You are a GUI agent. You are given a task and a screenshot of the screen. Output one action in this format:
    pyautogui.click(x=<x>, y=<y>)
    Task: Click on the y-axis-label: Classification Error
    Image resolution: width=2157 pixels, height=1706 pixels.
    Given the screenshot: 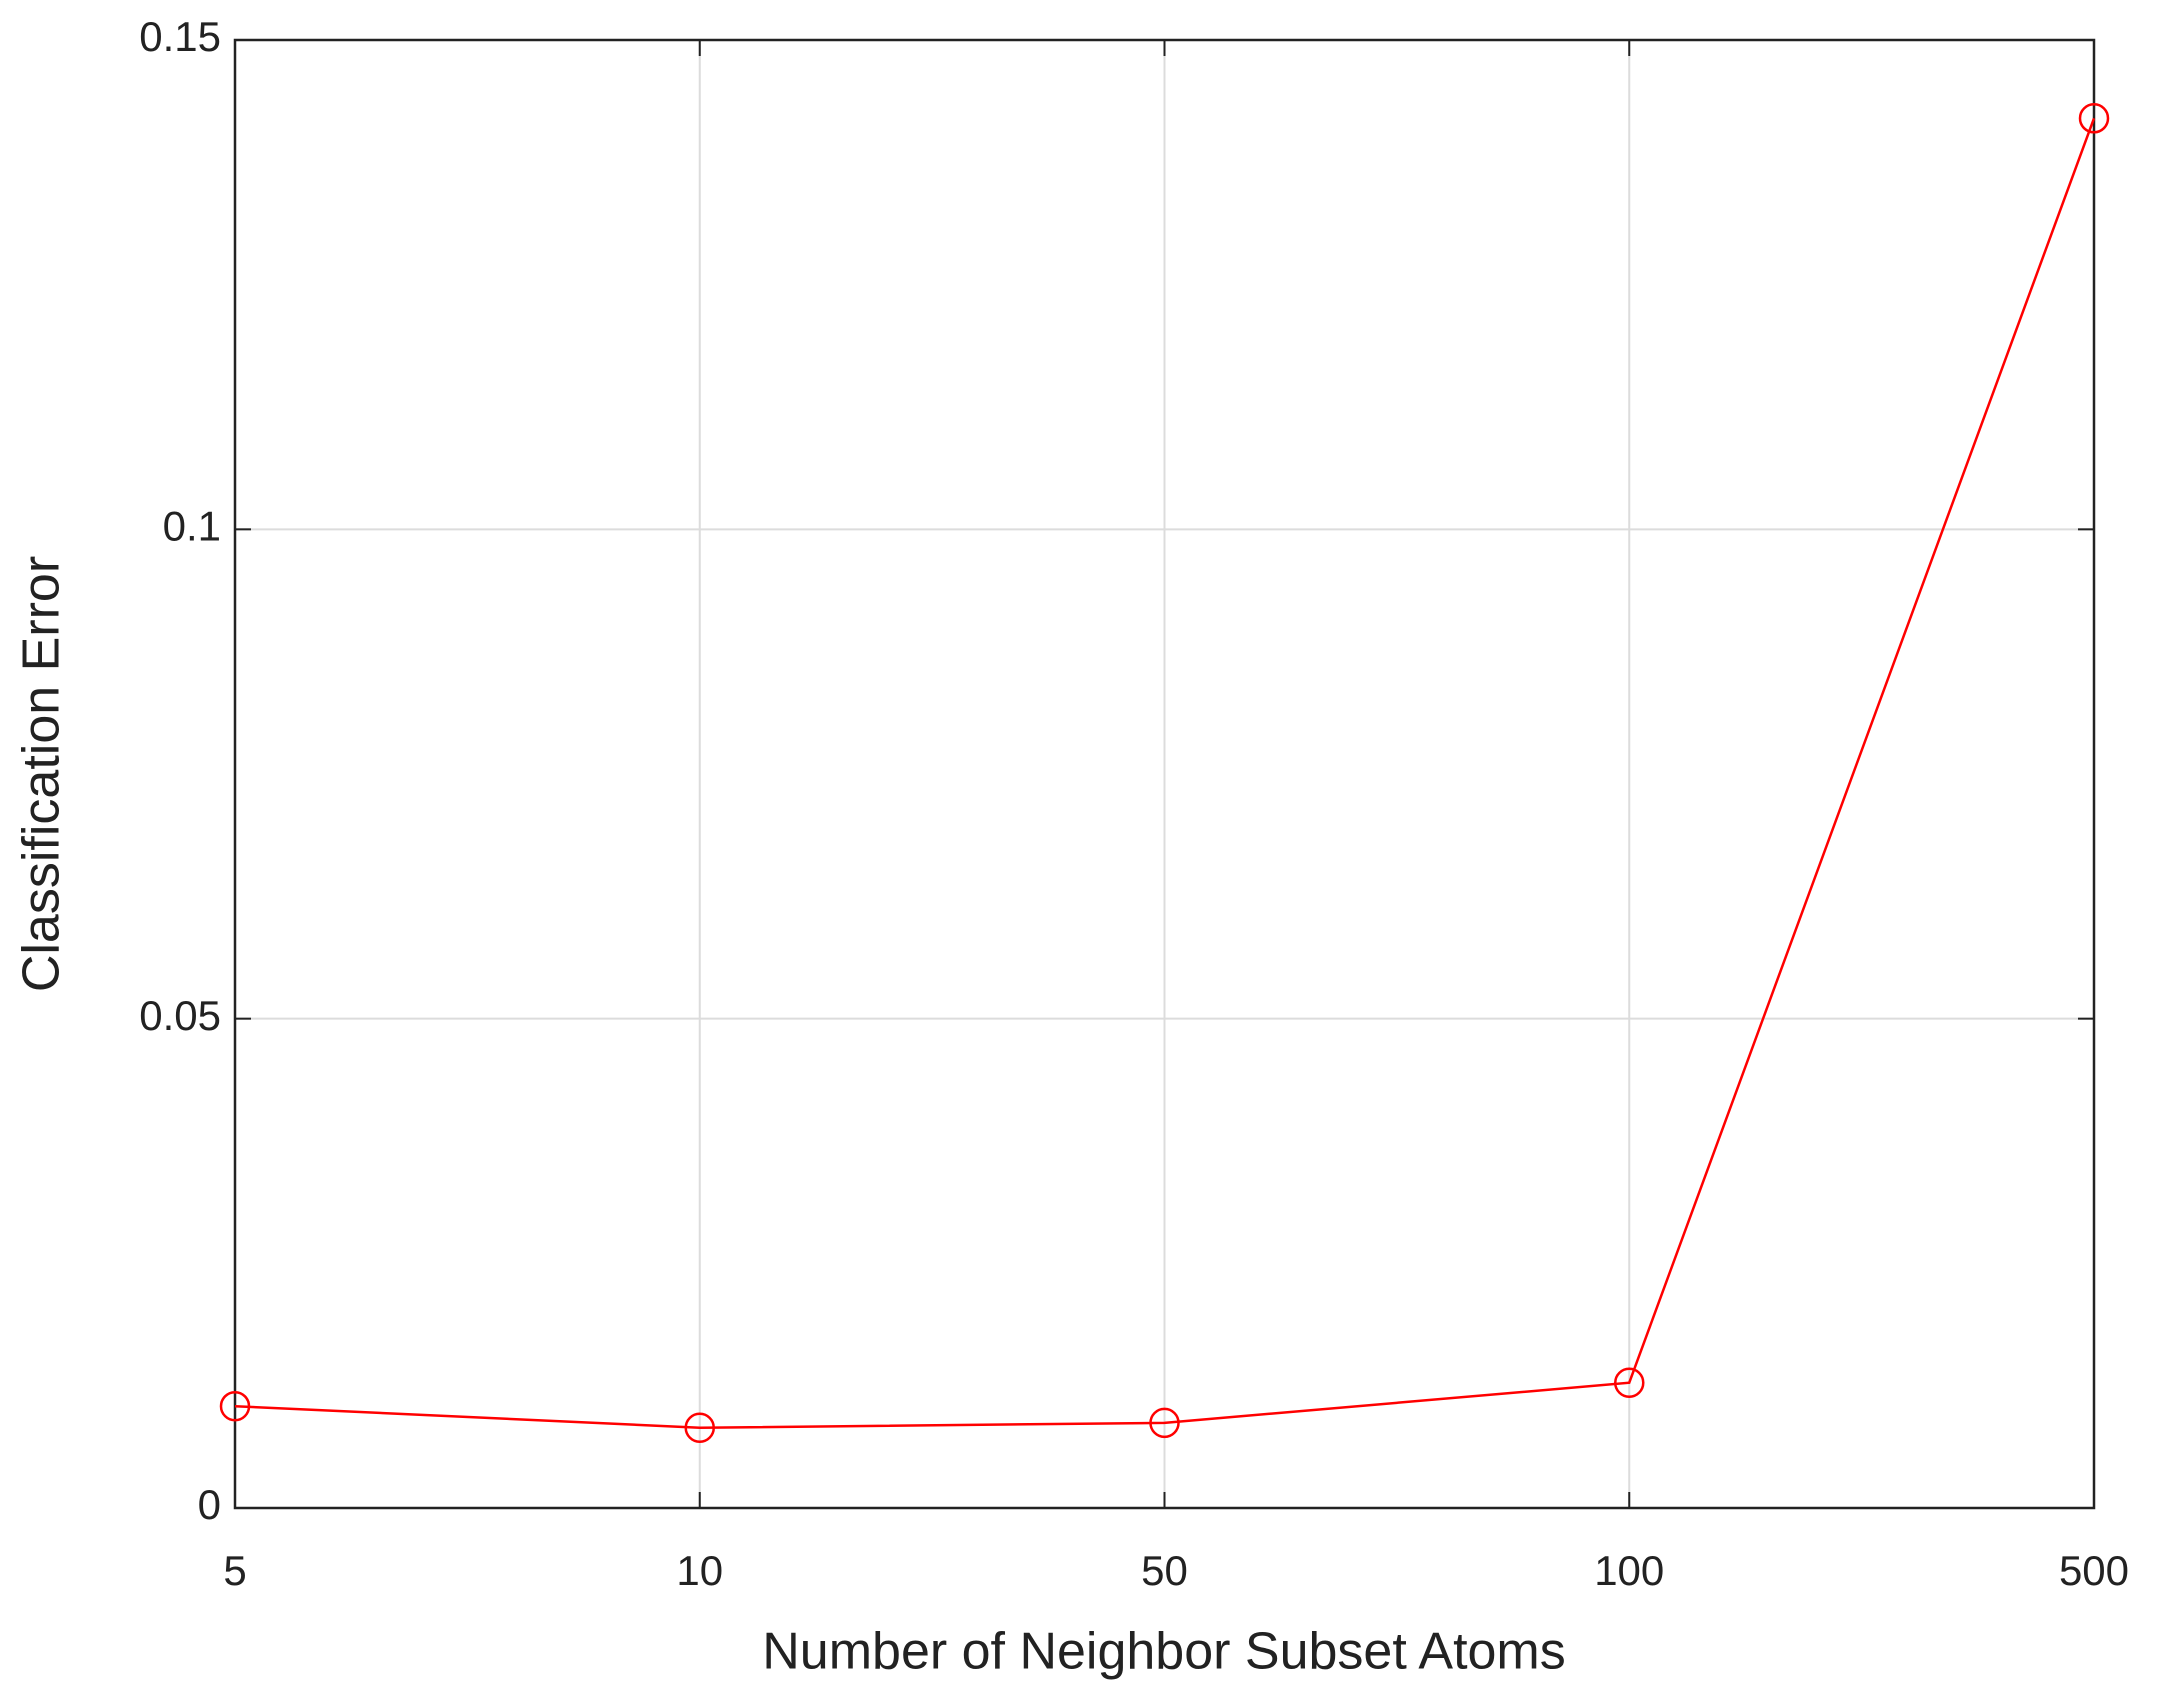 What is the action you would take?
    pyautogui.click(x=42, y=774)
    